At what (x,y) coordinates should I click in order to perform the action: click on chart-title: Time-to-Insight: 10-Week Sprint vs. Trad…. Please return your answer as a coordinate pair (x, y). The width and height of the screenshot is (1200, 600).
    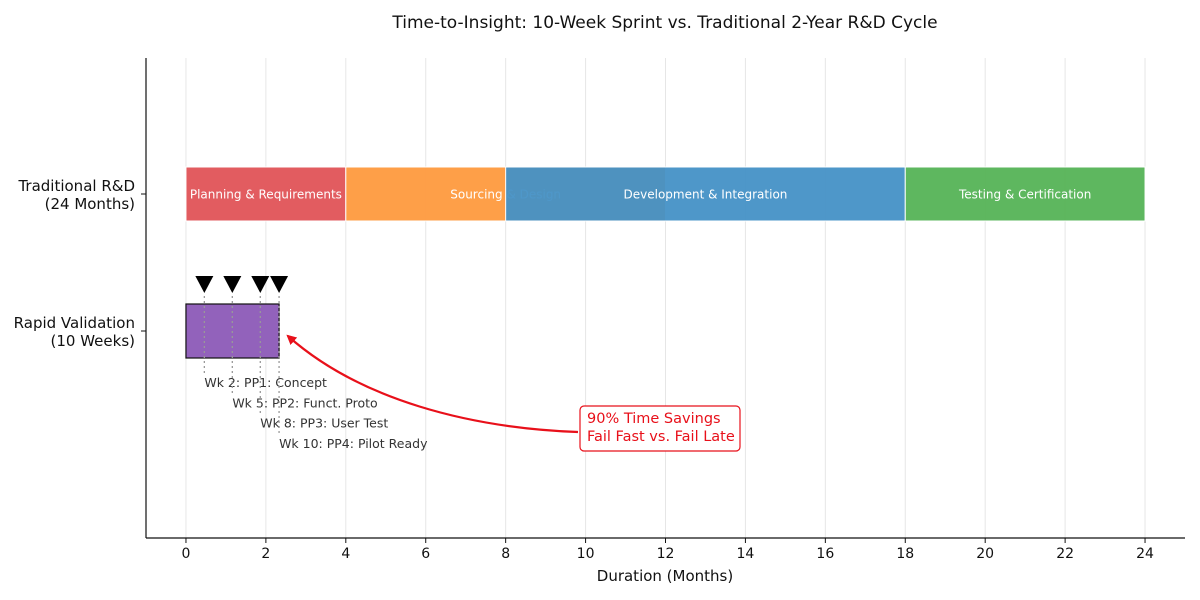
    Looking at the image, I should click on (664, 23).